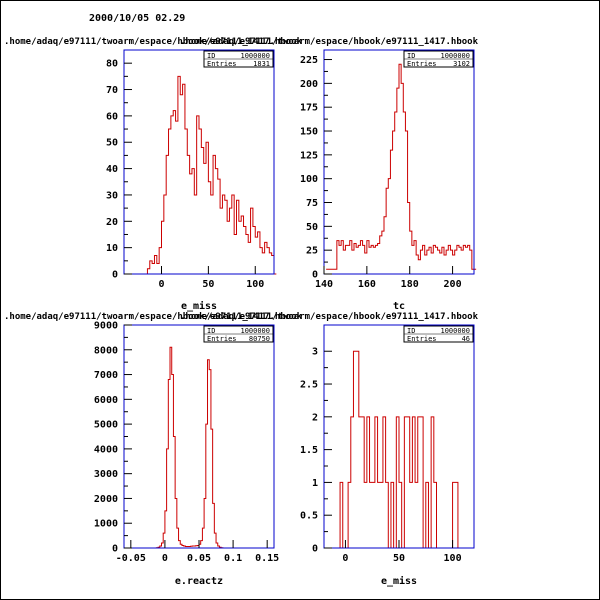  What do you see at coordinates (106, 375) in the screenshot?
I see `y-tick-label: 7000` at bounding box center [106, 375].